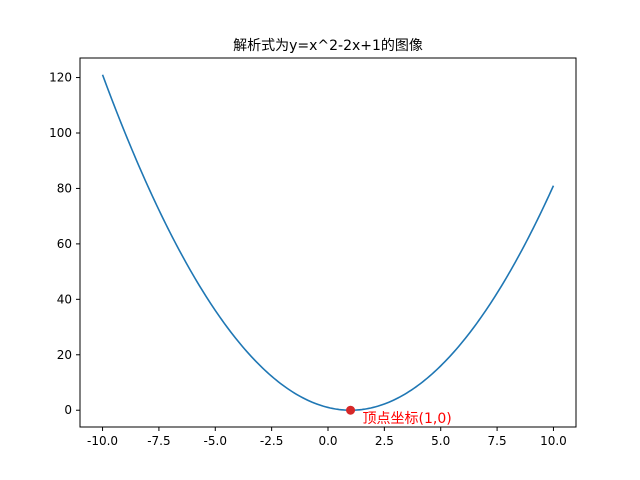 The image size is (640, 480). What do you see at coordinates (327, 441) in the screenshot?
I see `x-tick-label: 0.0` at bounding box center [327, 441].